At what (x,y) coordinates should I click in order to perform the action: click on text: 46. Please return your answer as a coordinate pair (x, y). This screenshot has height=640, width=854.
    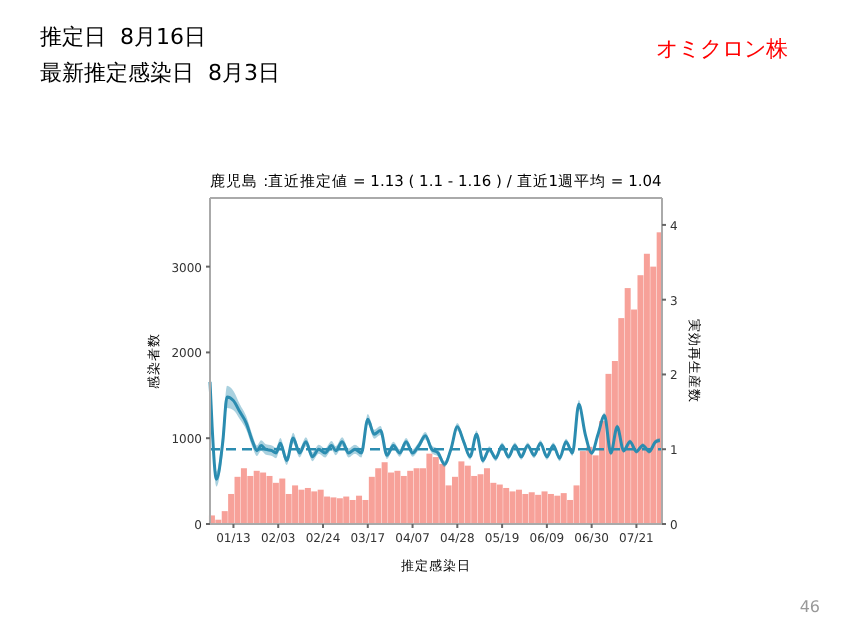
    Looking at the image, I should click on (809, 607).